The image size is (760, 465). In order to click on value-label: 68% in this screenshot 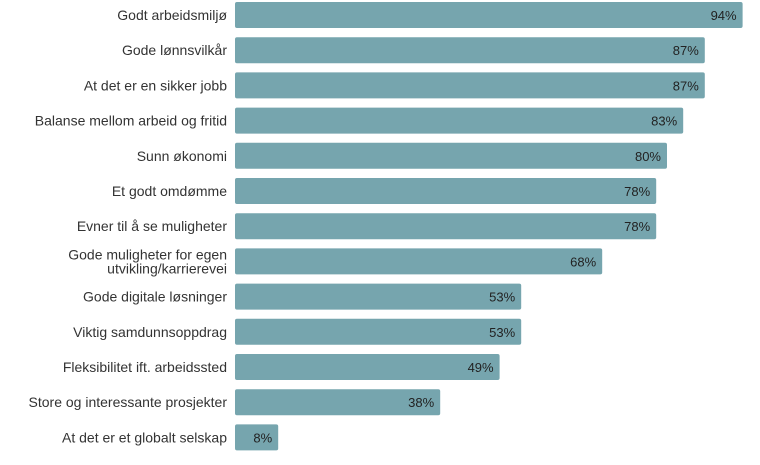, I will do `click(583, 261)`.